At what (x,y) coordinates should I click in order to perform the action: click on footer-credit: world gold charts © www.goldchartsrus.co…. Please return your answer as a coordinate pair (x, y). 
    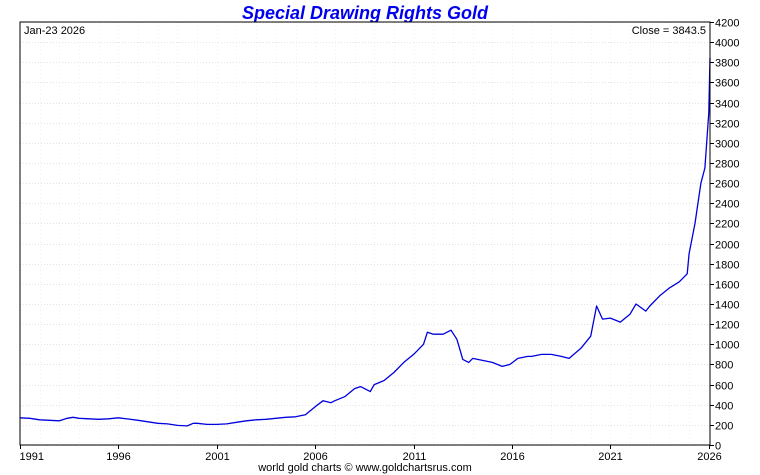
    Looking at the image, I should click on (365, 468).